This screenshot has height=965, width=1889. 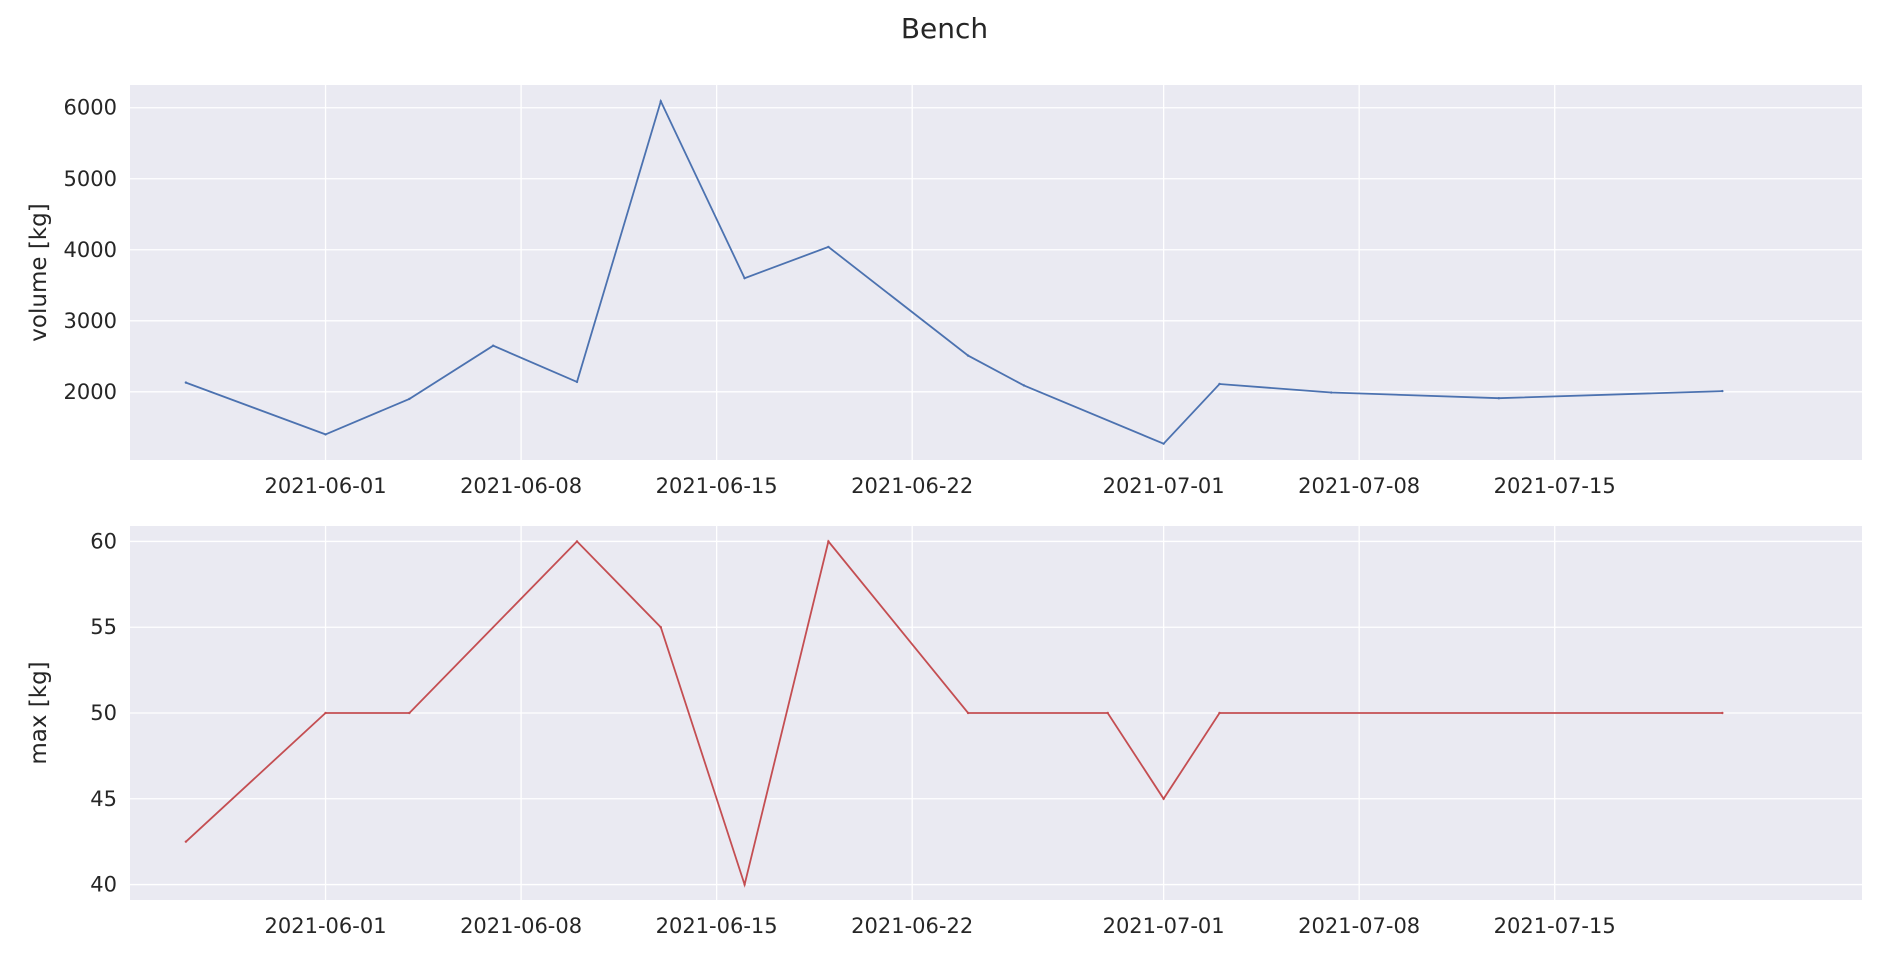 What do you see at coordinates (90, 250) in the screenshot?
I see `y-tick-label: 4000` at bounding box center [90, 250].